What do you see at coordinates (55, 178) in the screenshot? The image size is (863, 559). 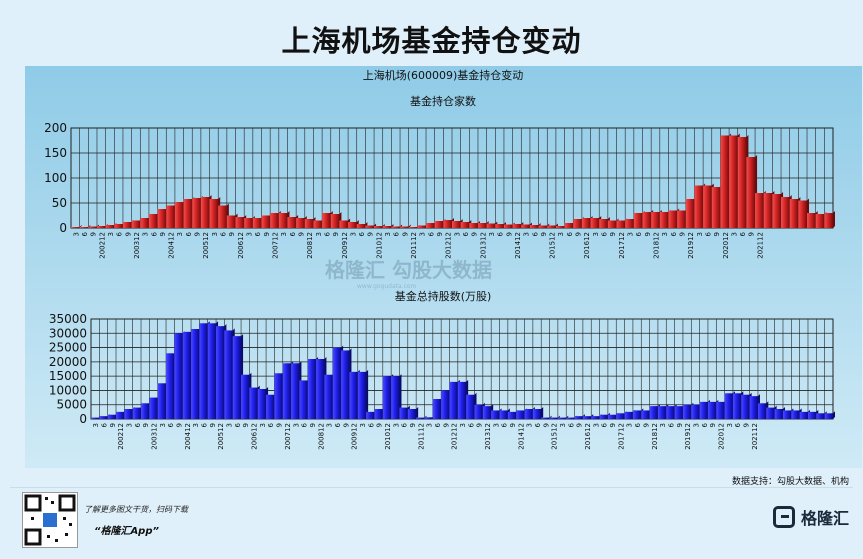 I see `y-tick-label: 100` at bounding box center [55, 178].